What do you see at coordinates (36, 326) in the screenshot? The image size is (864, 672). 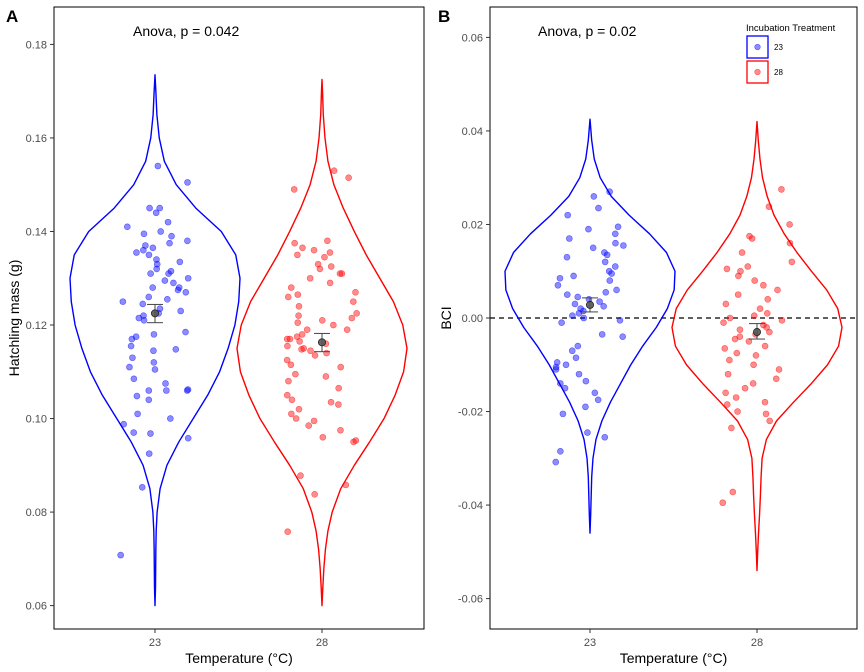 I see `y-tick-label: 0.12` at bounding box center [36, 326].